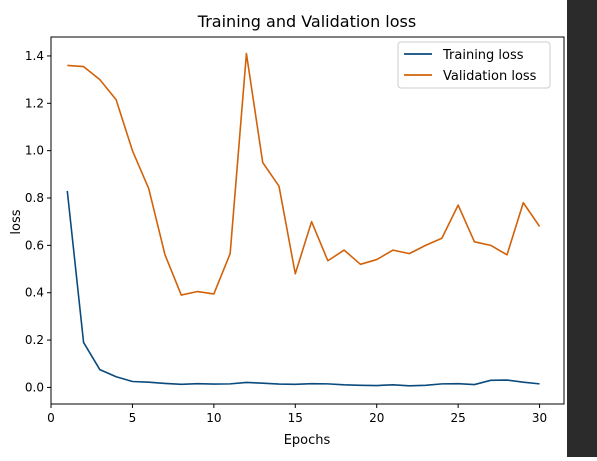 The width and height of the screenshot is (597, 461). I want to click on y-tick-label: 1.2, so click(34, 103).